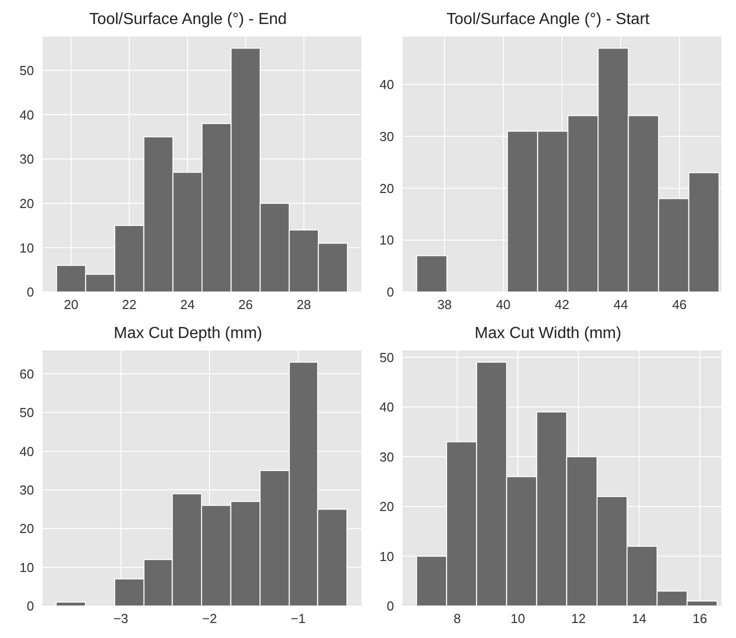 This screenshot has height=638, width=736. Describe the element at coordinates (457, 618) in the screenshot. I see `x-tick-label: 8` at that location.